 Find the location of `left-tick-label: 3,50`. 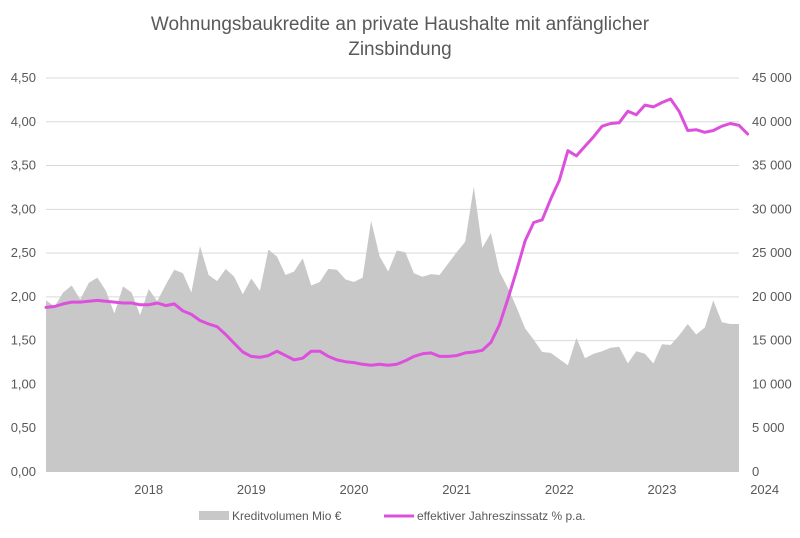

left-tick-label: 3,50 is located at coordinates (23, 165).